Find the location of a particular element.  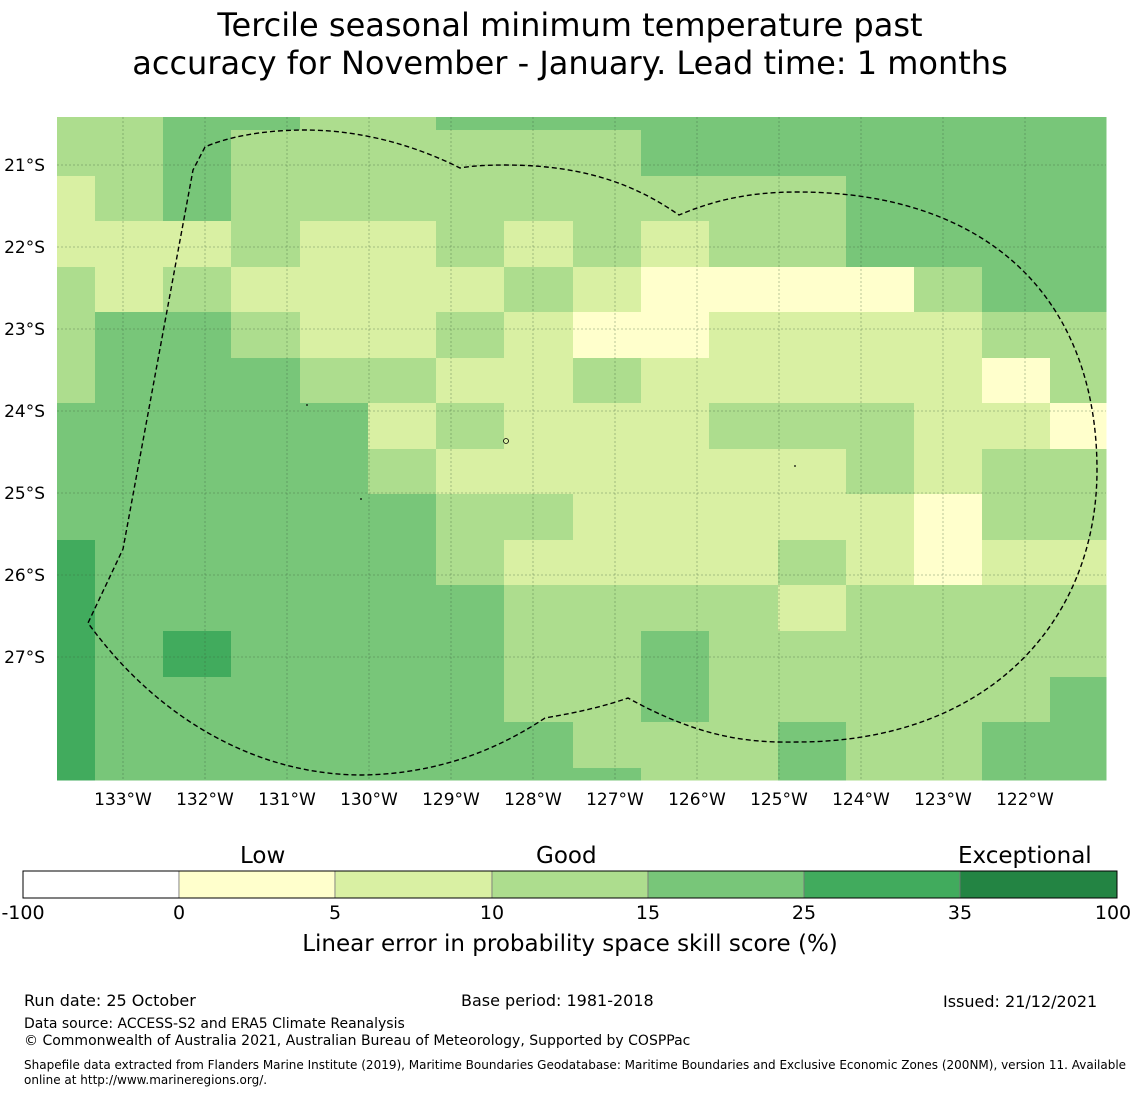

longitude-label: 123°W is located at coordinates (943, 800).